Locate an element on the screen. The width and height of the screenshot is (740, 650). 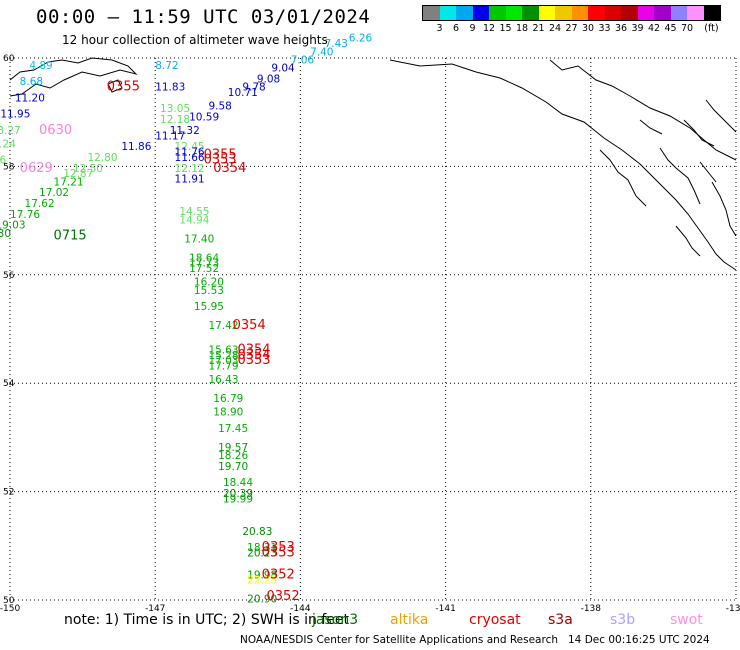
wave-height-label: 17.21 is located at coordinates (69, 182).